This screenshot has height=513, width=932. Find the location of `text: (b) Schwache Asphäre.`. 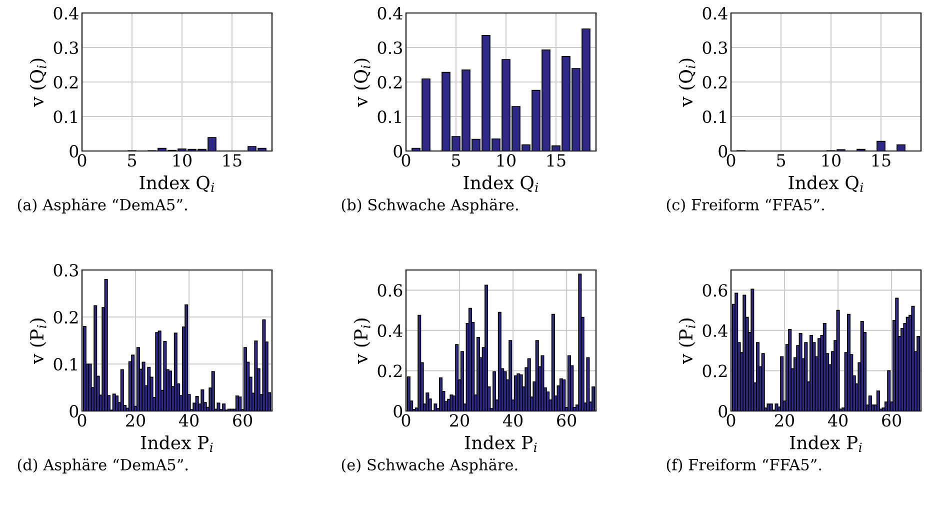

text: (b) Schwache Asphäre. is located at coordinates (430, 206).